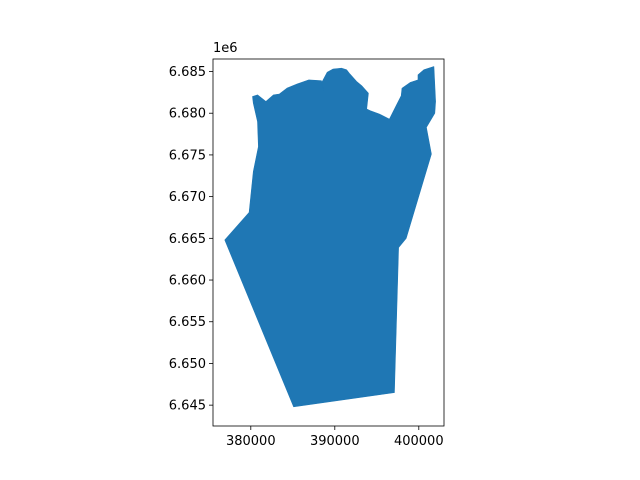  What do you see at coordinates (419, 441) in the screenshot?
I see `x-tick-label: 400000` at bounding box center [419, 441].